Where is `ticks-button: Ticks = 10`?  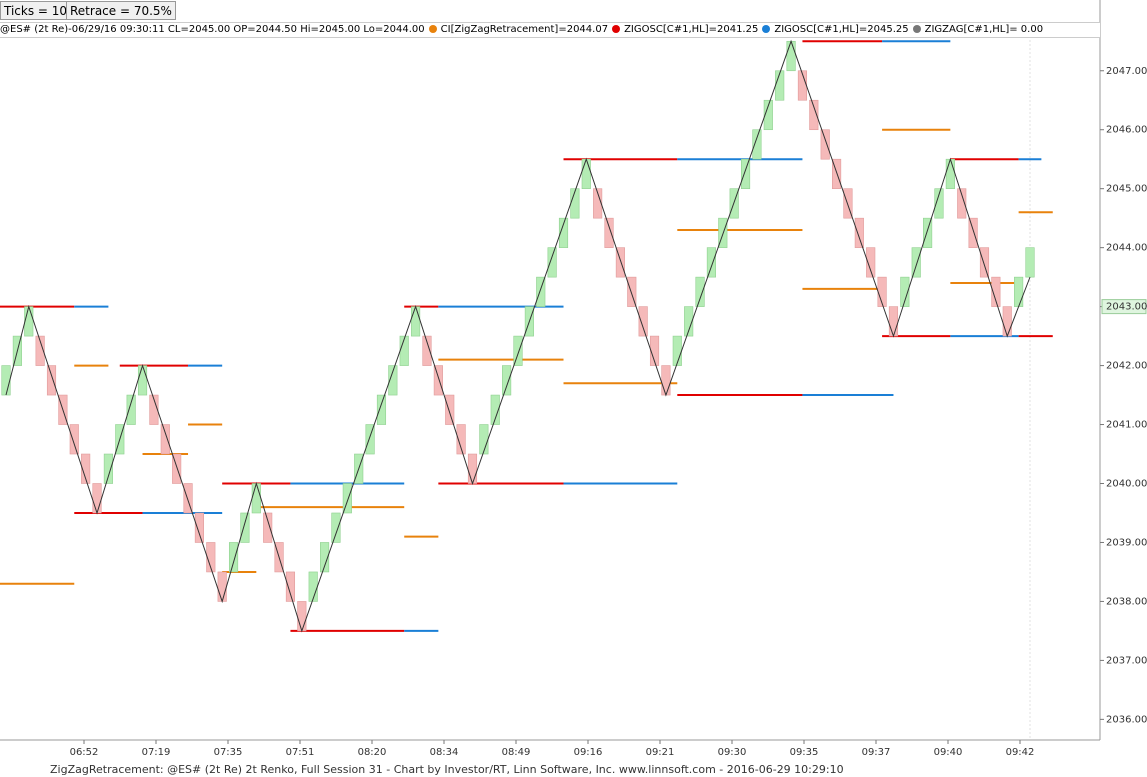 ticks-button: Ticks = 10 is located at coordinates (36, 10).